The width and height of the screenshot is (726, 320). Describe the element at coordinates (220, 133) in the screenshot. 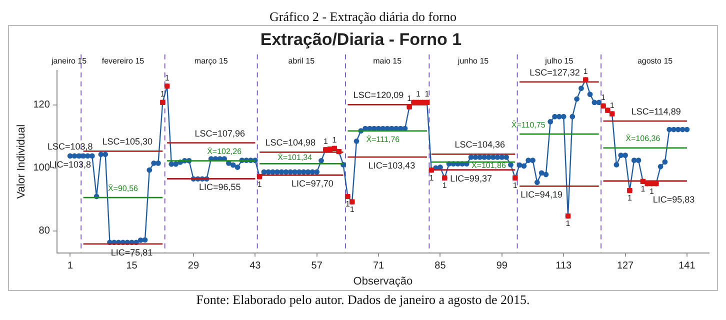

I see `annotation: LSC=107,96` at that location.